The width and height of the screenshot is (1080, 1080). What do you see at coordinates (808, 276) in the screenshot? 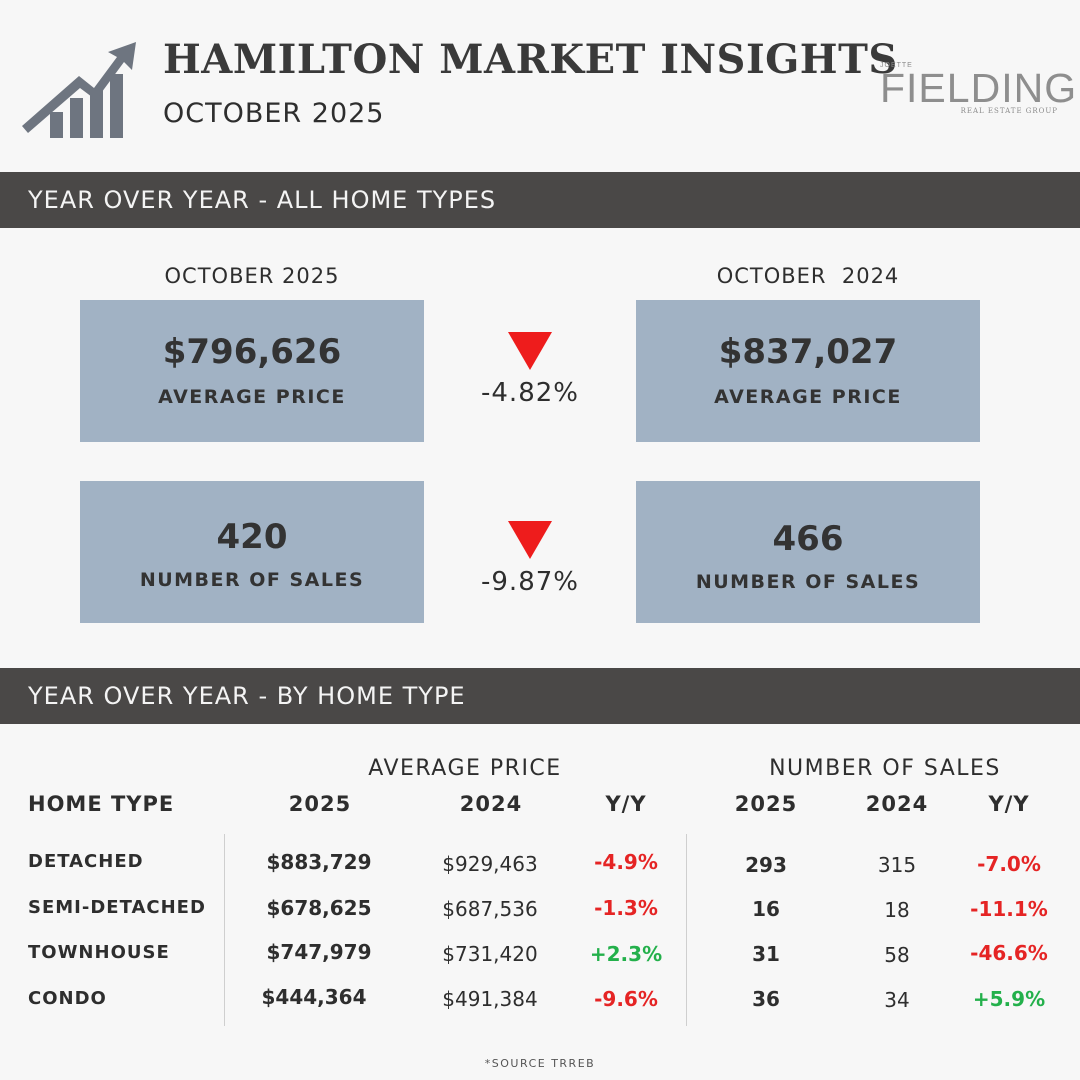
I see `previous-period-label: OCTOBER 2024` at bounding box center [808, 276].